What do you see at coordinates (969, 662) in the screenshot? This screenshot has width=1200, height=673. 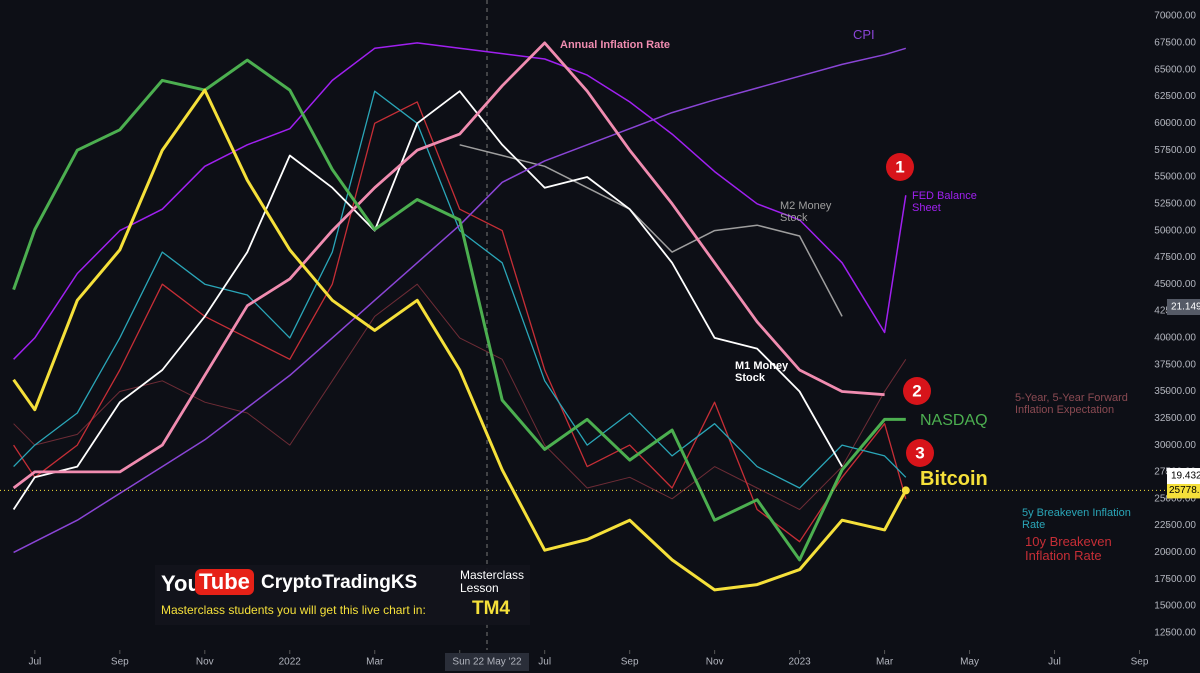 I see `x-tick-label: May` at bounding box center [969, 662].